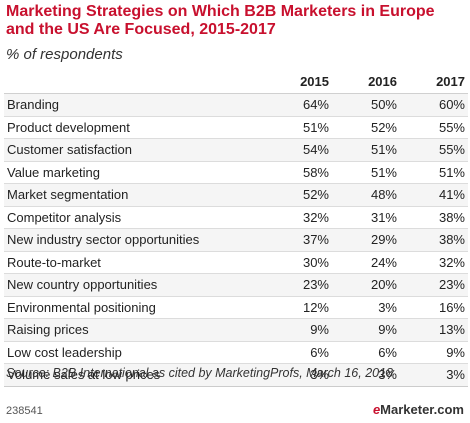  I want to click on cell-value-2015: 52%, so click(298, 195).